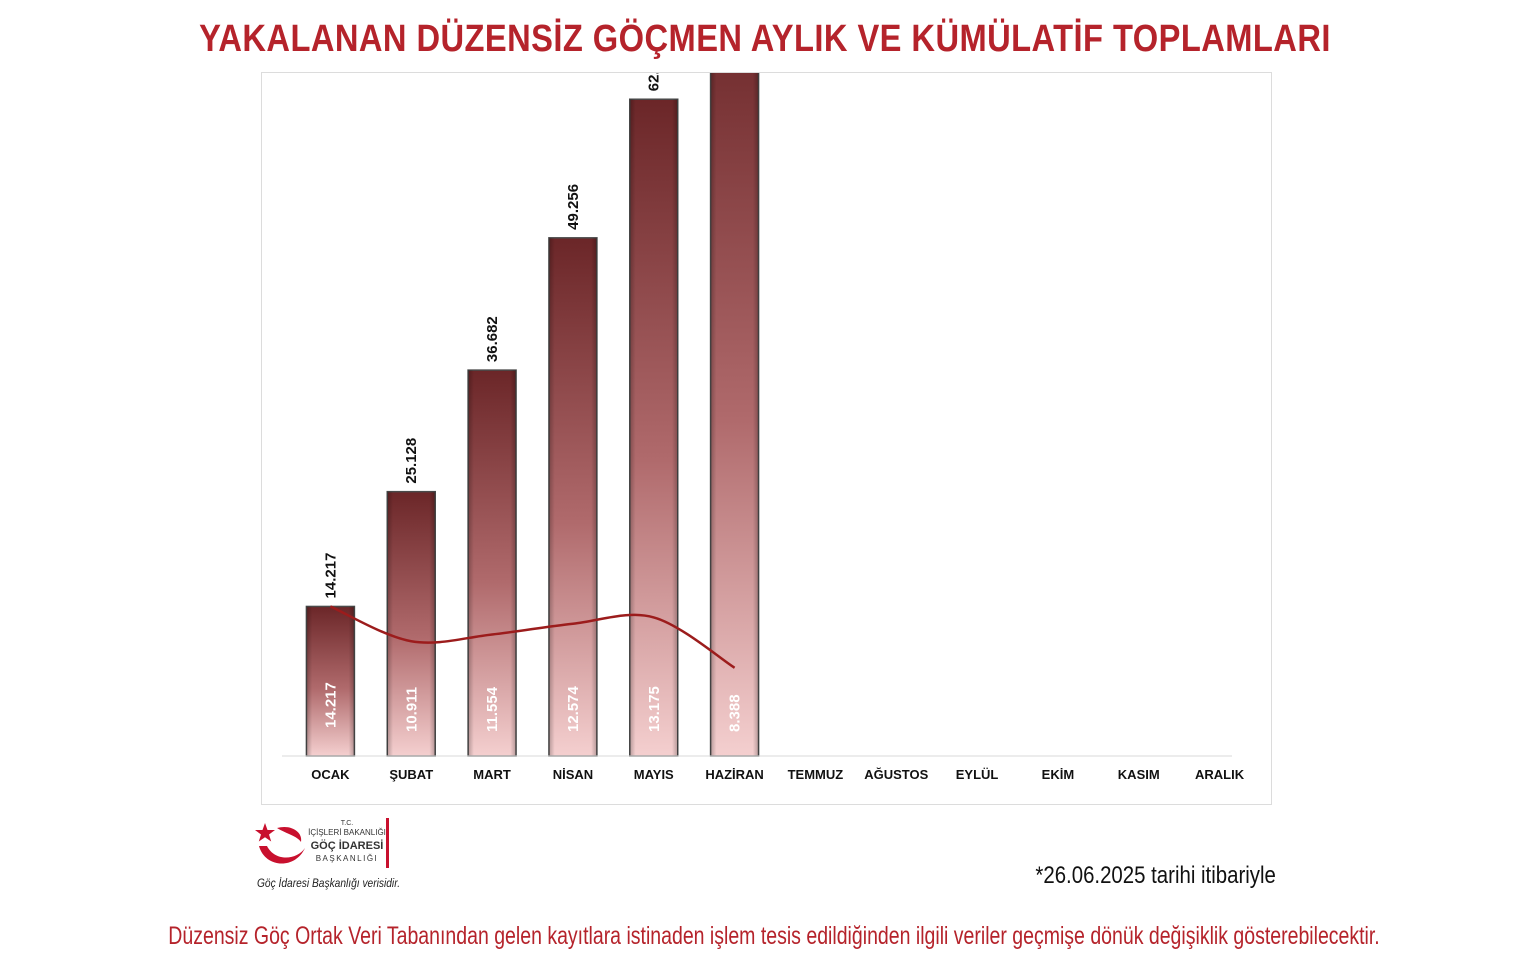 This screenshot has width=1530, height=972. Describe the element at coordinates (654, 709) in the screenshot. I see `monthly-data-label: 13.175` at that location.